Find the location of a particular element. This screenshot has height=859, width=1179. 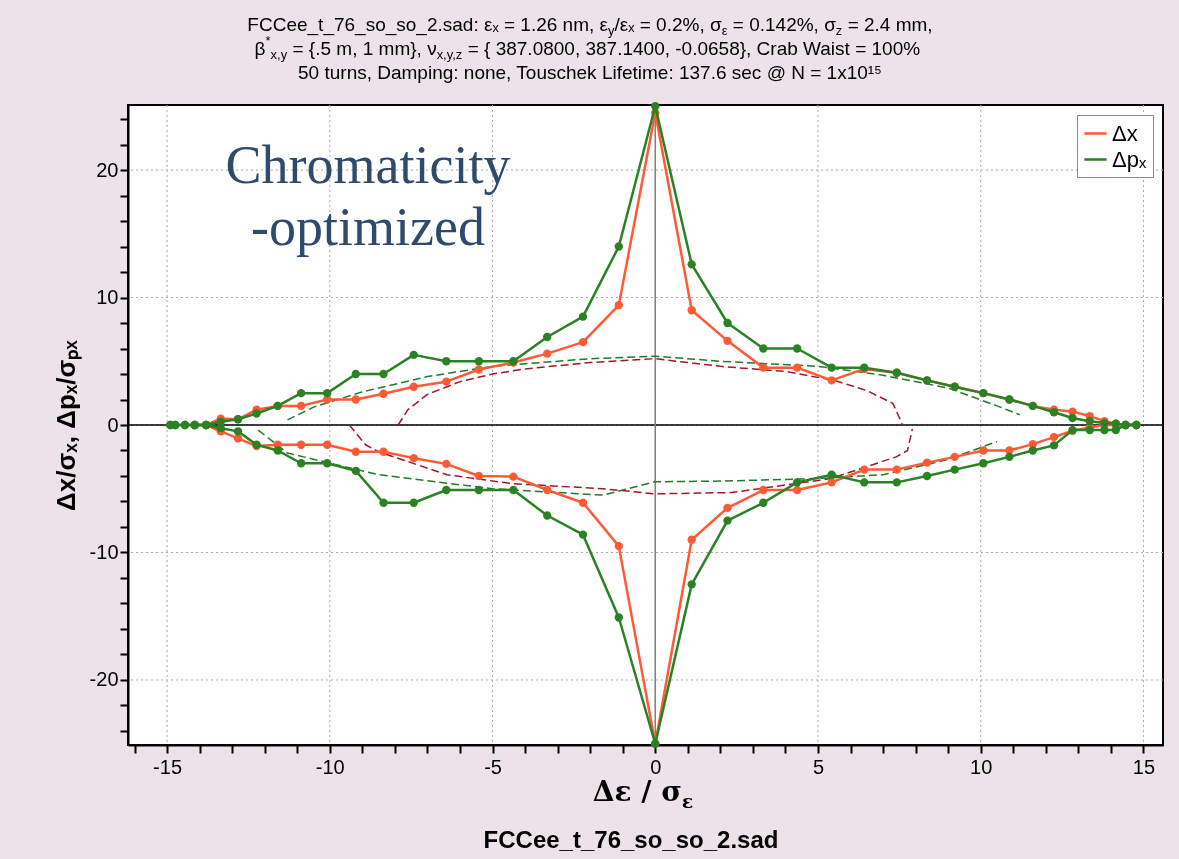

x-tick-label: -10 is located at coordinates (330, 766).